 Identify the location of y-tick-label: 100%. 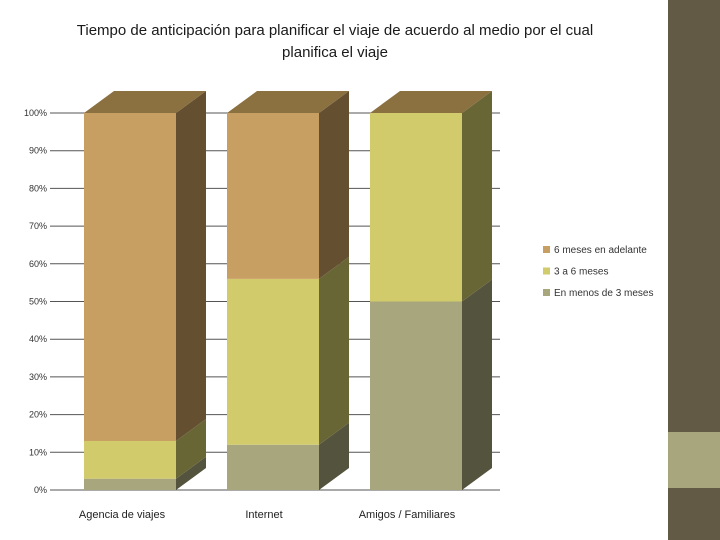
(35, 113).